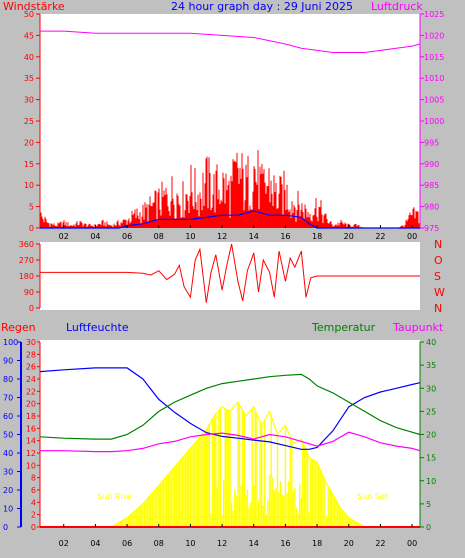 The width and height of the screenshot is (465, 558). I want to click on pressure-axis-title: Luftdruck, so click(397, 6).